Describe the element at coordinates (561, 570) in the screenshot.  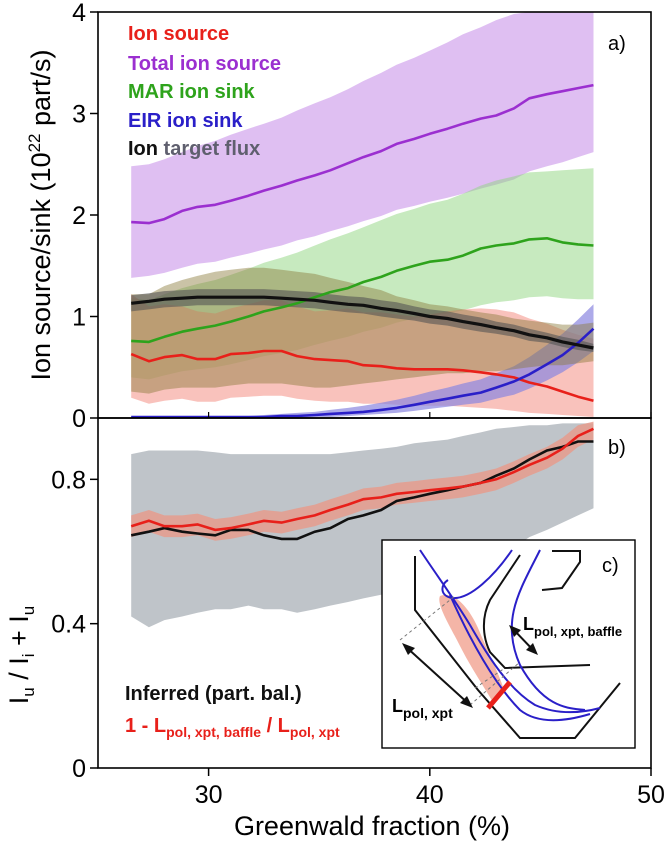
I see `inset-top-structure` at that location.